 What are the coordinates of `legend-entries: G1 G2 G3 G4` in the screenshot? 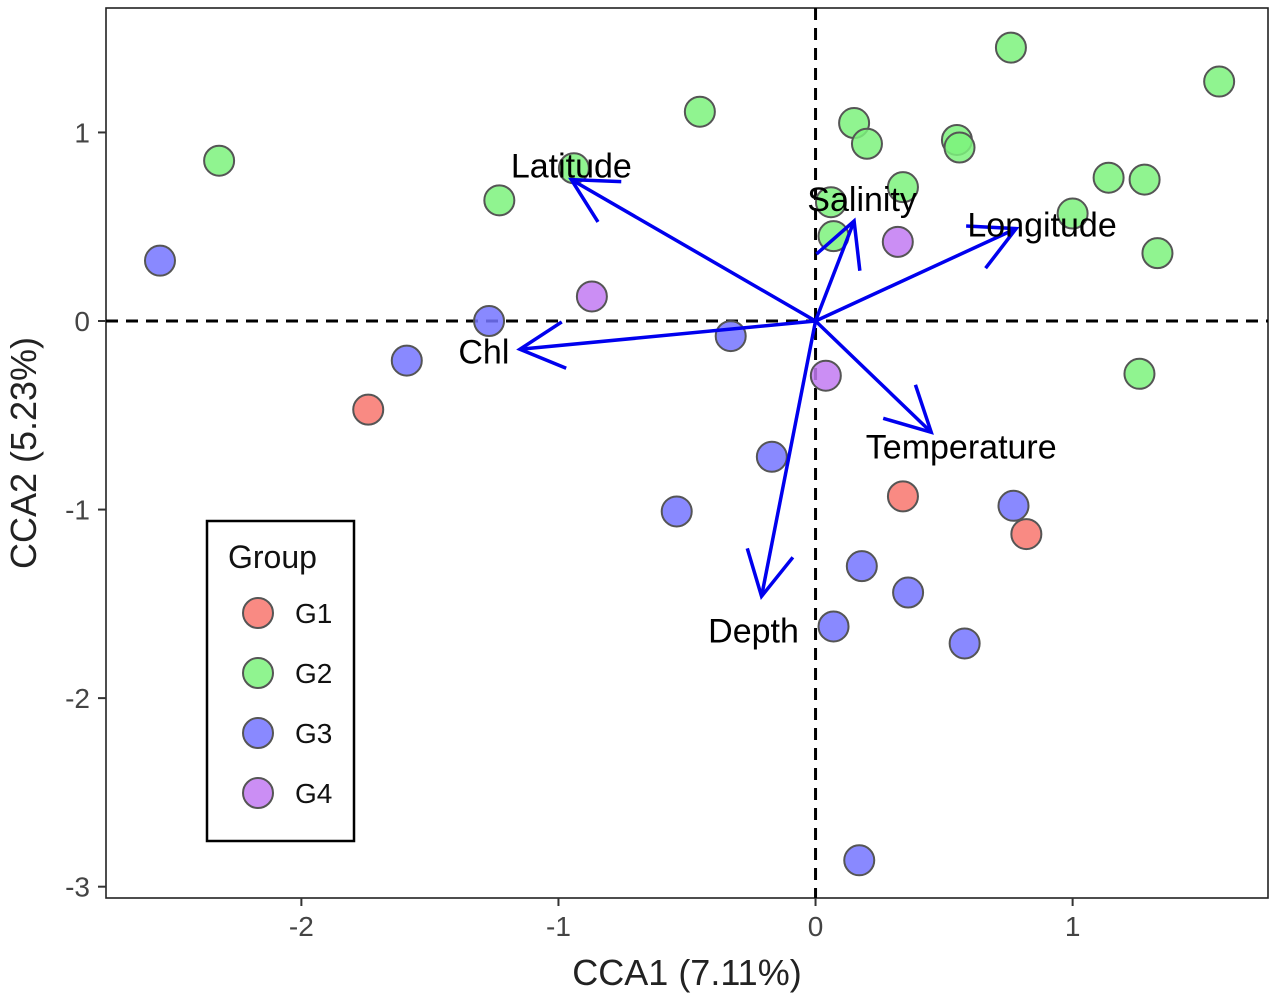 It's located at (287, 703).